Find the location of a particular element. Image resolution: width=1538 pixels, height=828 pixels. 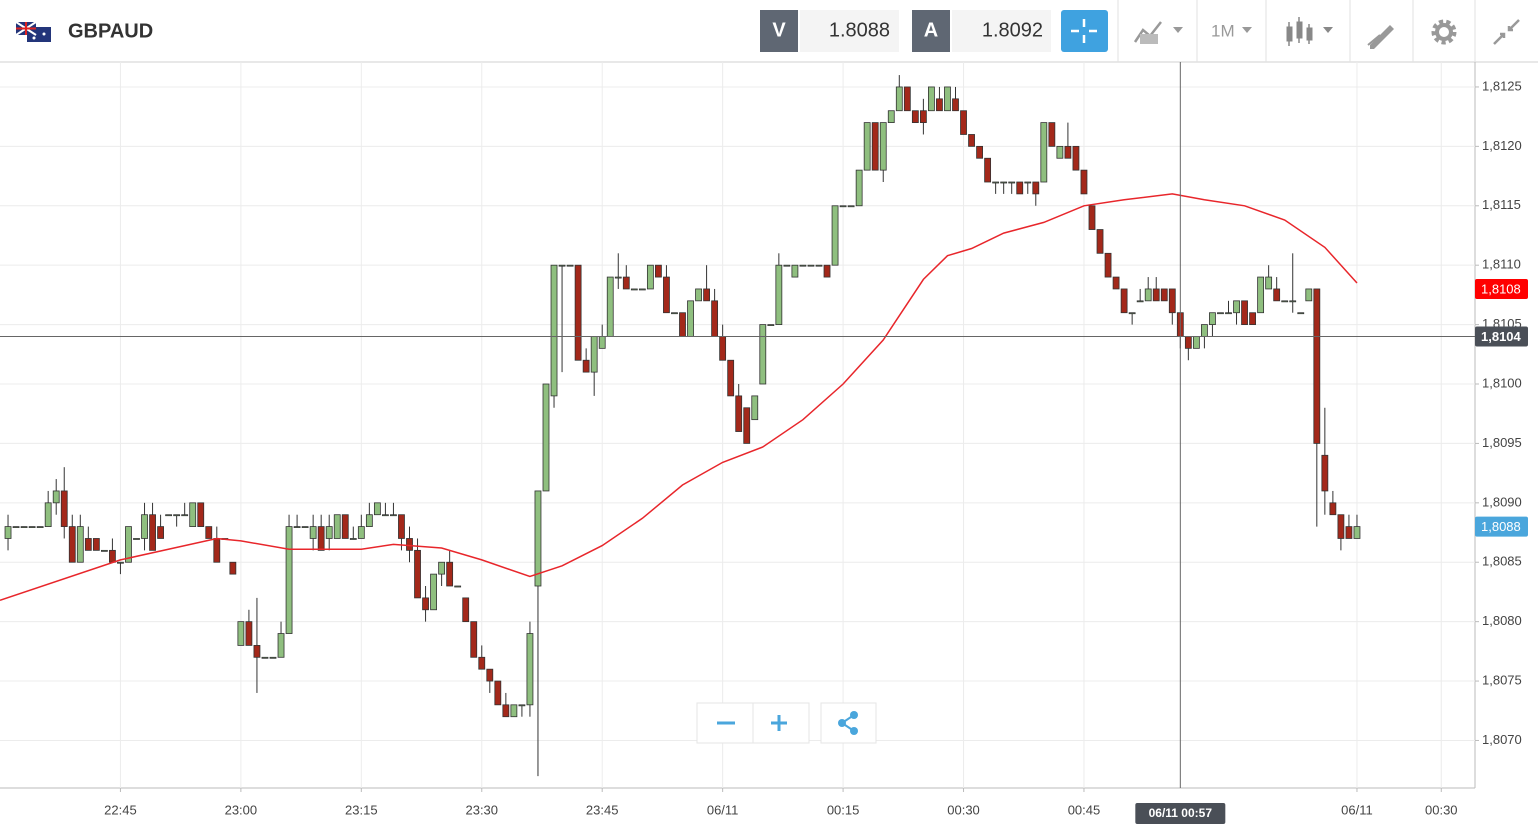

timeframe-button: 1M is located at coordinates (1231, 30).